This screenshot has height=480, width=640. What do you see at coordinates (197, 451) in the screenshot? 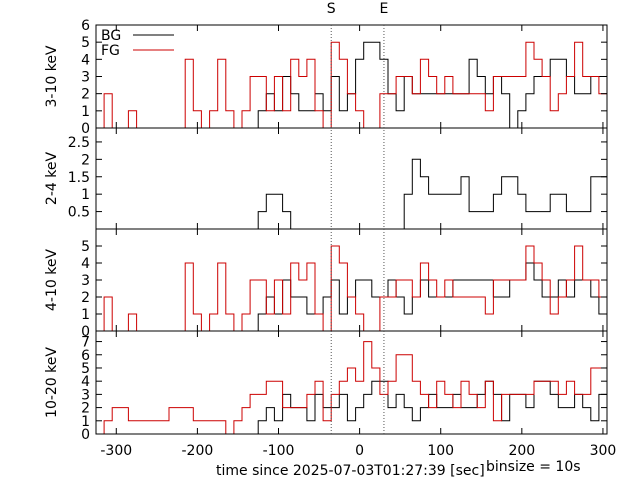
I see `x-tick-label: -200` at bounding box center [197, 451].